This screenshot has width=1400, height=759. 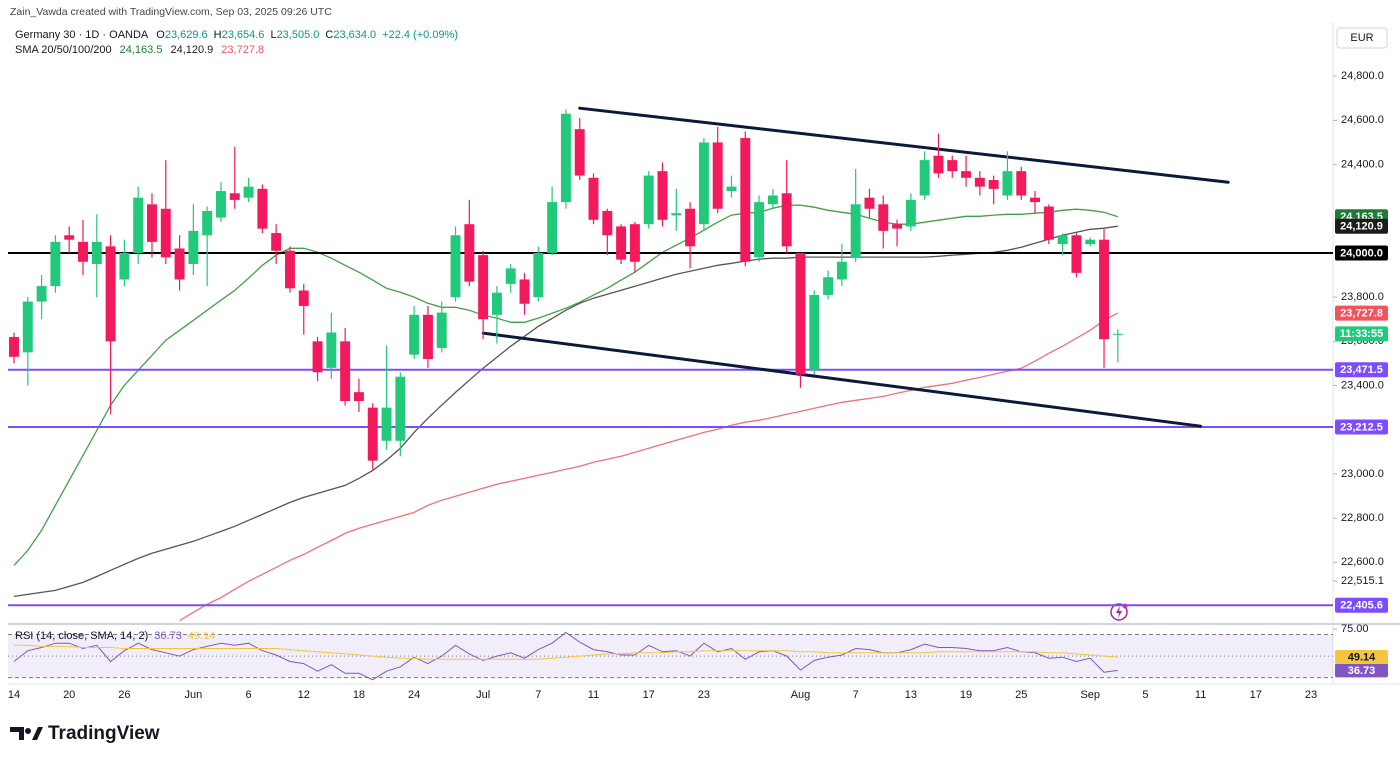 I want to click on currency: EUR, so click(x=1361, y=38).